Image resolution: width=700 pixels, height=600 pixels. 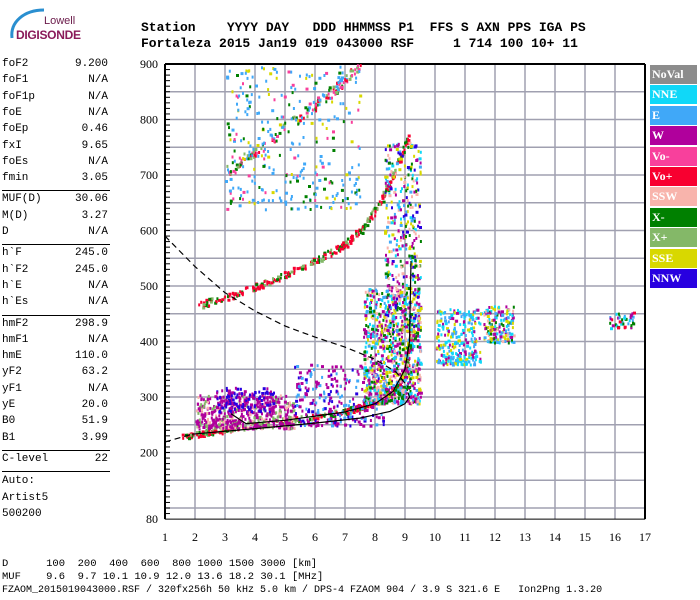 I want to click on param-row: B1 3.99, so click(x=55, y=440).